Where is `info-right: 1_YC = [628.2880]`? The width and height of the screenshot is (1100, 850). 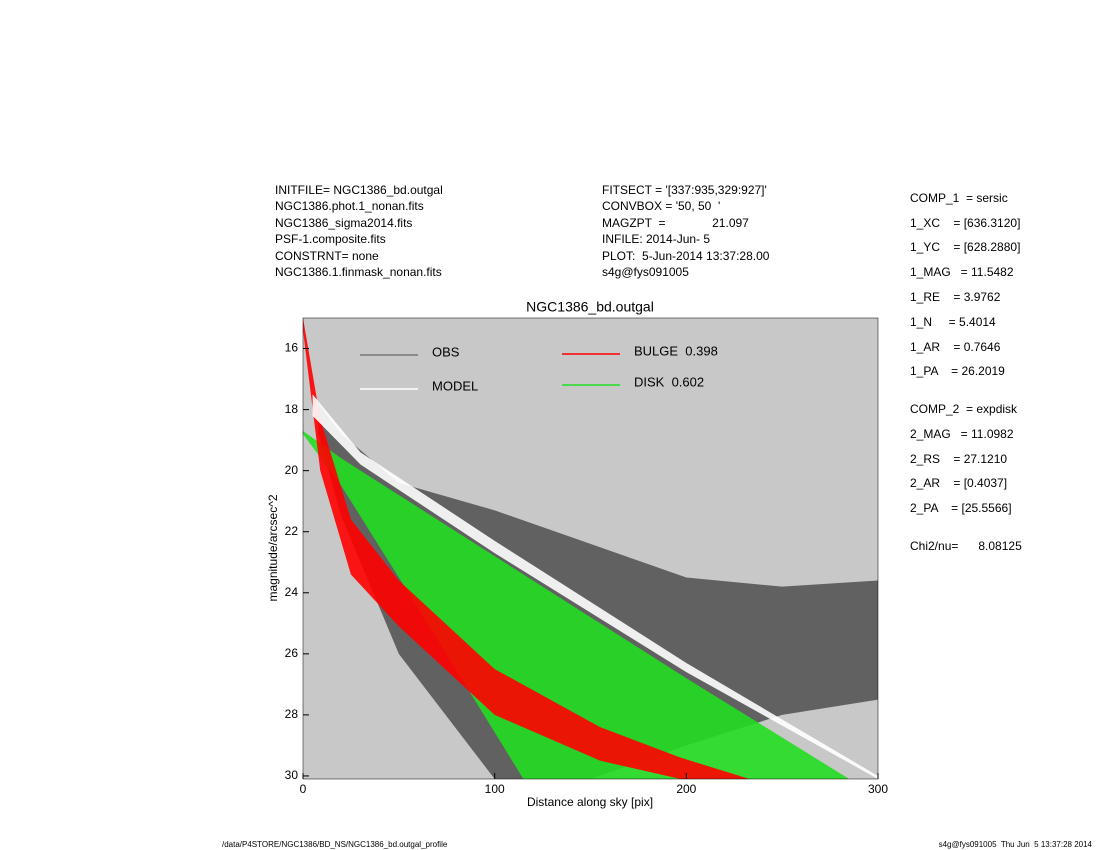 info-right: 1_YC = [628.2880] is located at coordinates (965, 247).